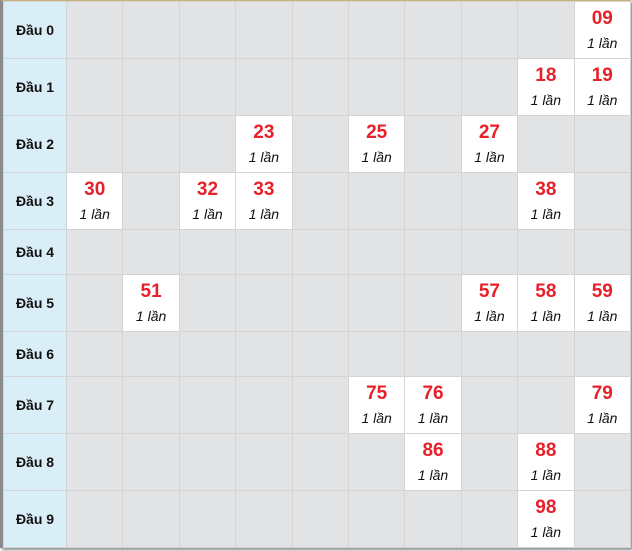 This screenshot has height=551, width=632. What do you see at coordinates (602, 30) in the screenshot?
I see `number-cell: 09 1 lần` at bounding box center [602, 30].